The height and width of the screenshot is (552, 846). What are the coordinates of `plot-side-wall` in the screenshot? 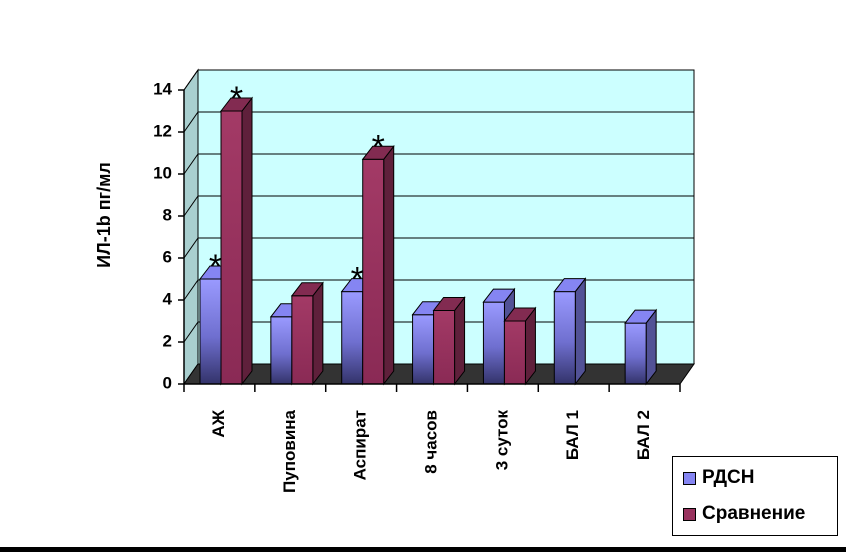 It's located at (191, 227).